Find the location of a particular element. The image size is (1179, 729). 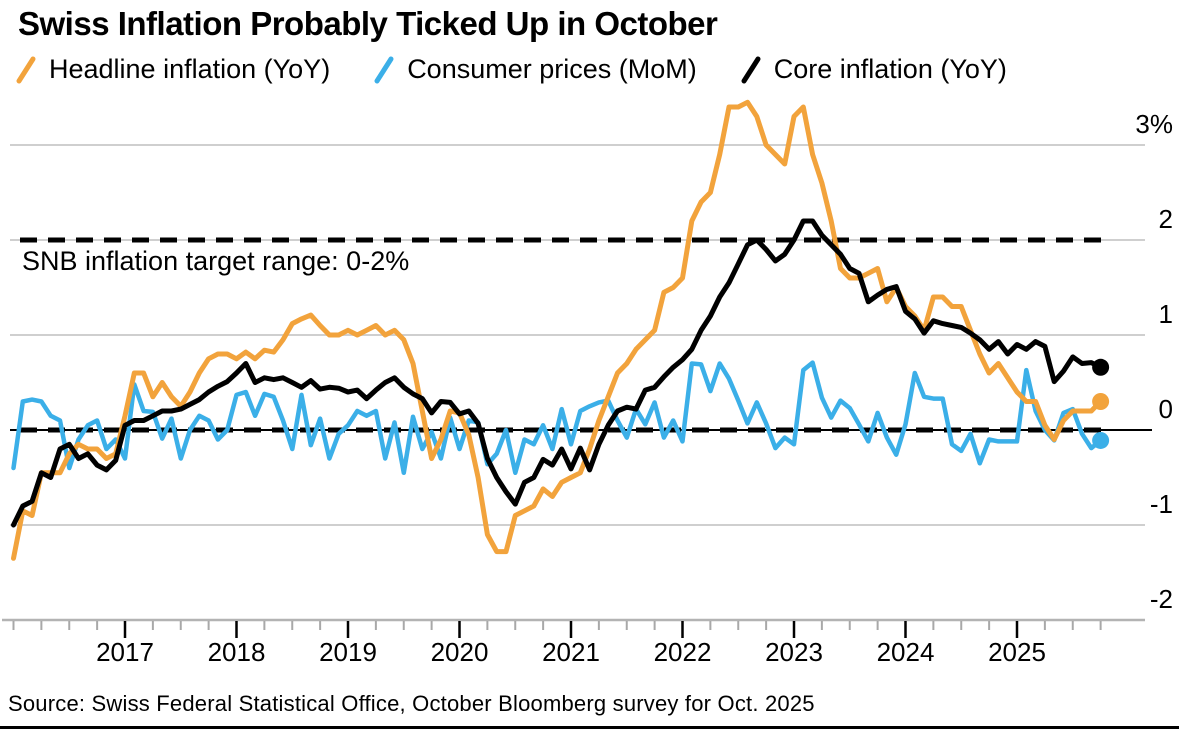

legend-label-headline: Headline inflation (YoY) is located at coordinates (190, 69).